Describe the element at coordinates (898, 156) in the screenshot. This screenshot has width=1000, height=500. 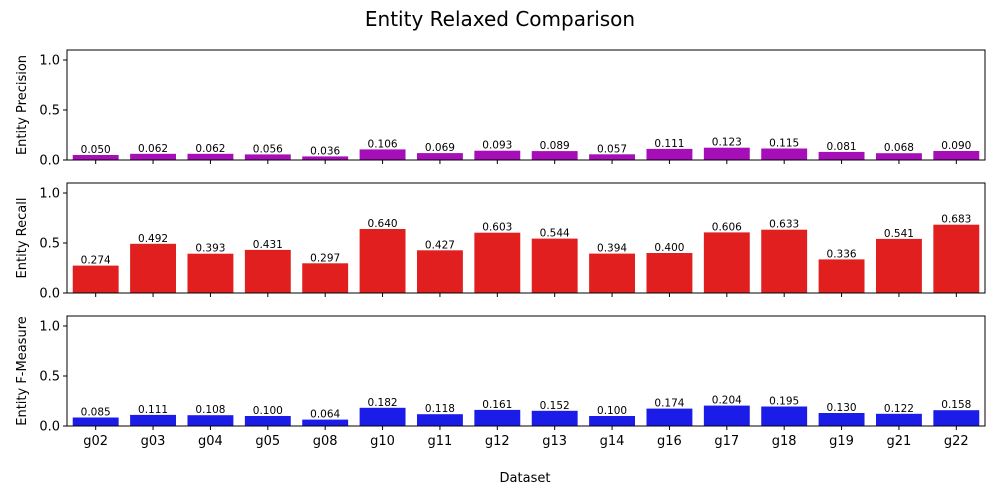
I see `bar-1-g21` at that location.